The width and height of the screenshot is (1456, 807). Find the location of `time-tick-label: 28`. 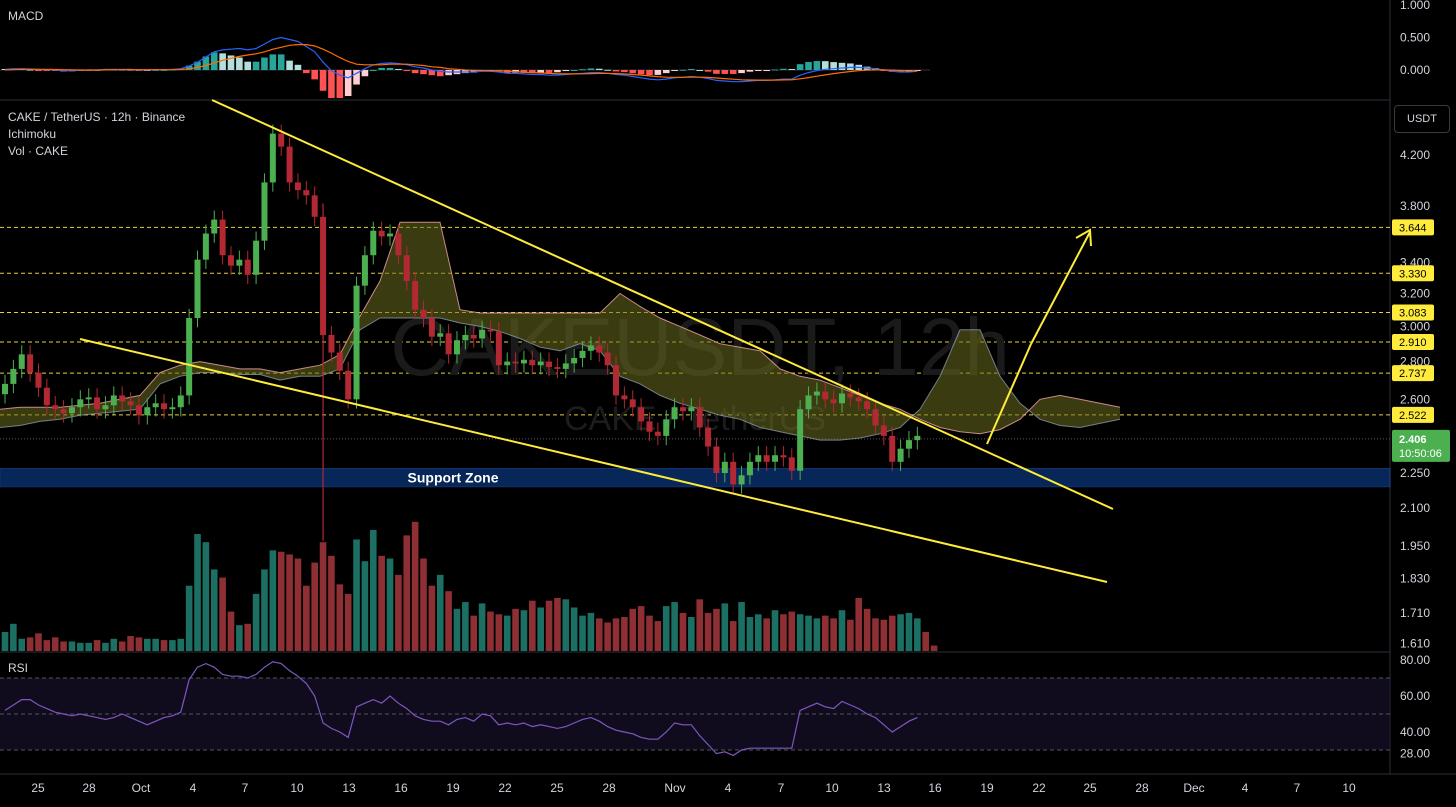

time-tick-label: 28 is located at coordinates (89, 788).